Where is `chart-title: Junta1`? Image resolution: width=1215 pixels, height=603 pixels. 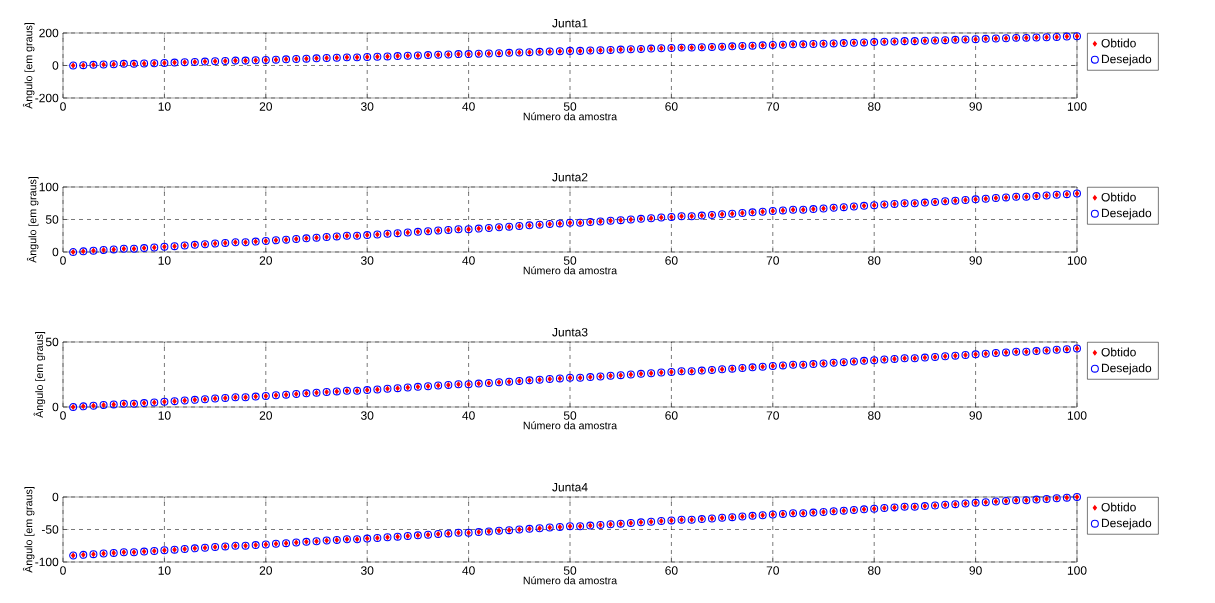 chart-title: Junta1 is located at coordinates (570, 23).